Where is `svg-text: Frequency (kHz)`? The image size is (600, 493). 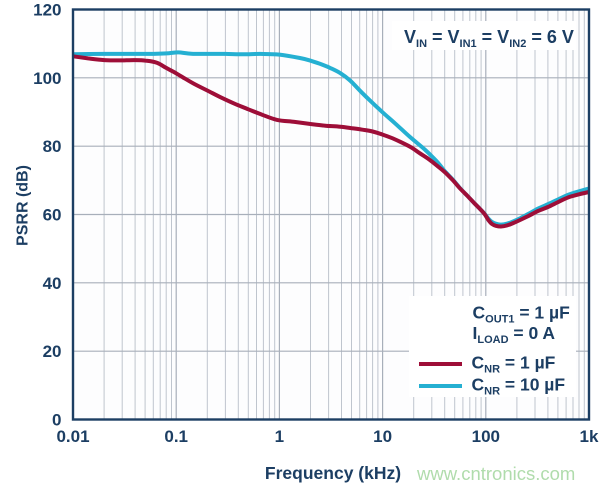 svg-text: Frequency (kHz) is located at coordinates (333, 473).